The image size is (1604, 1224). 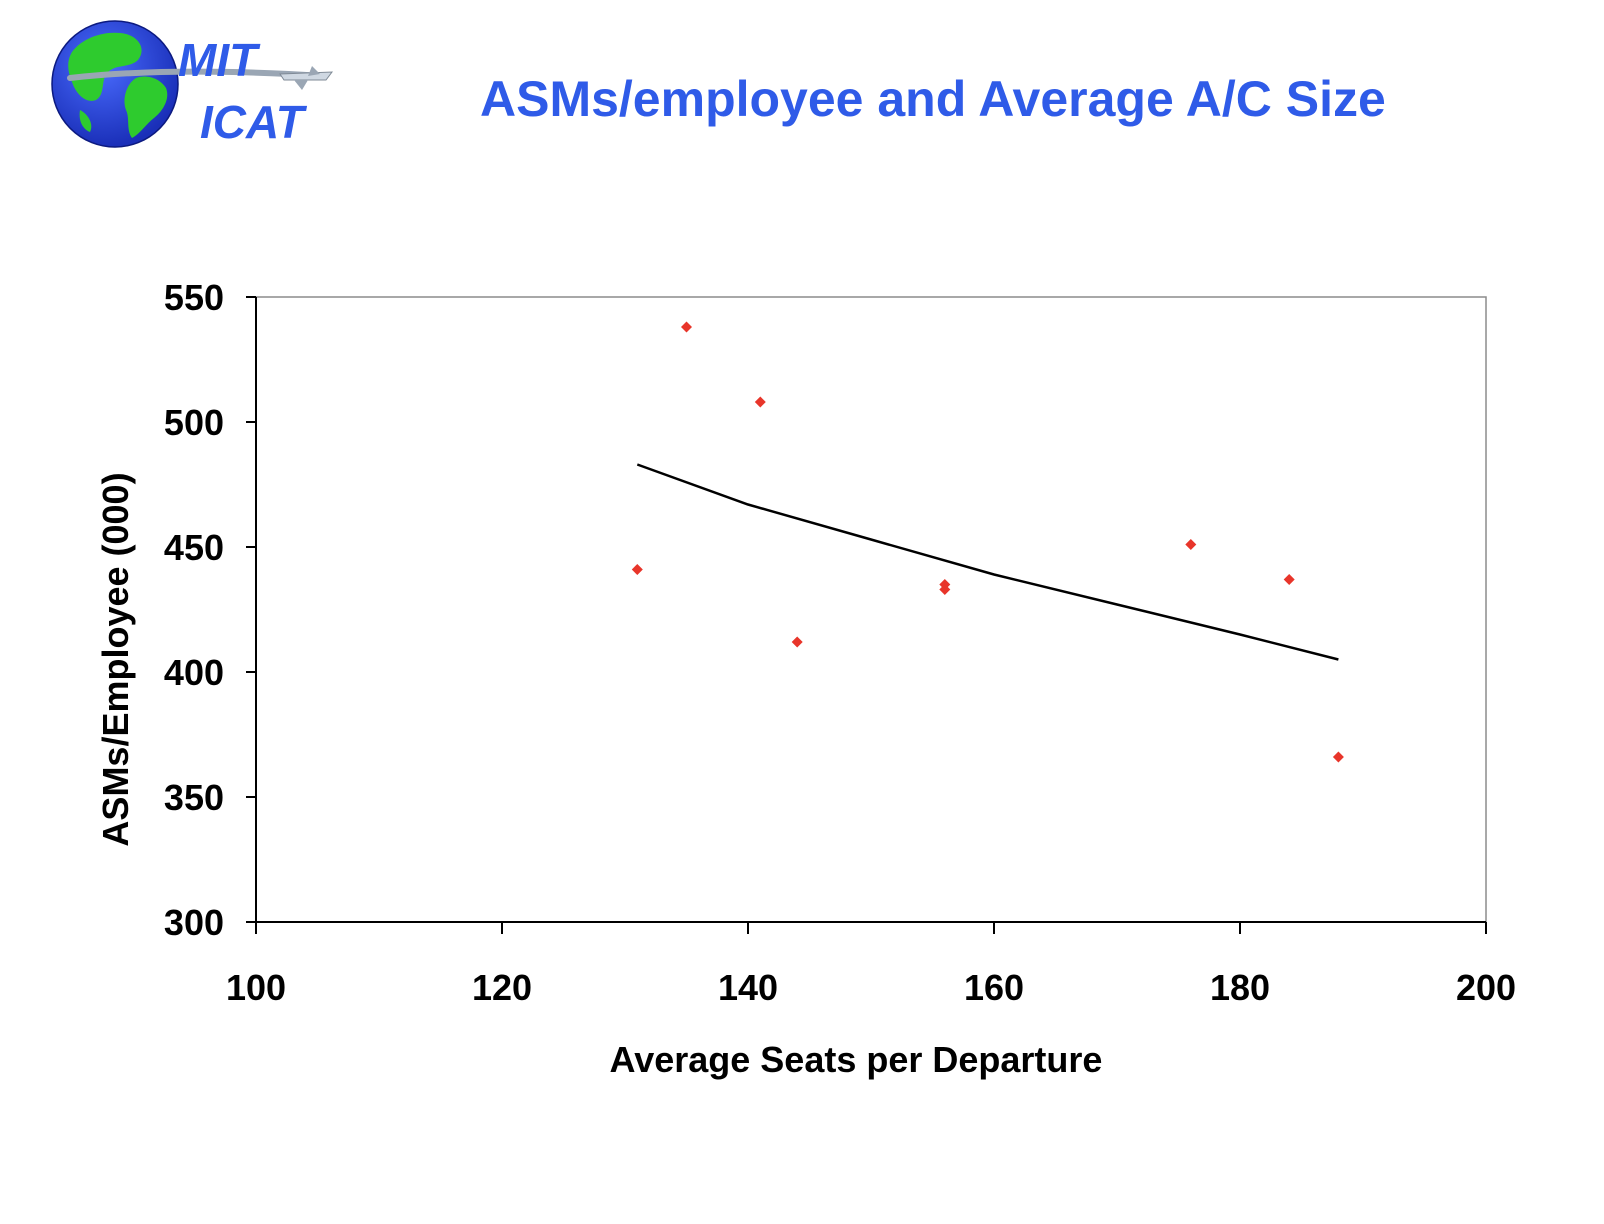 What do you see at coordinates (194, 422) in the screenshot?
I see `y-tick-label: 500` at bounding box center [194, 422].